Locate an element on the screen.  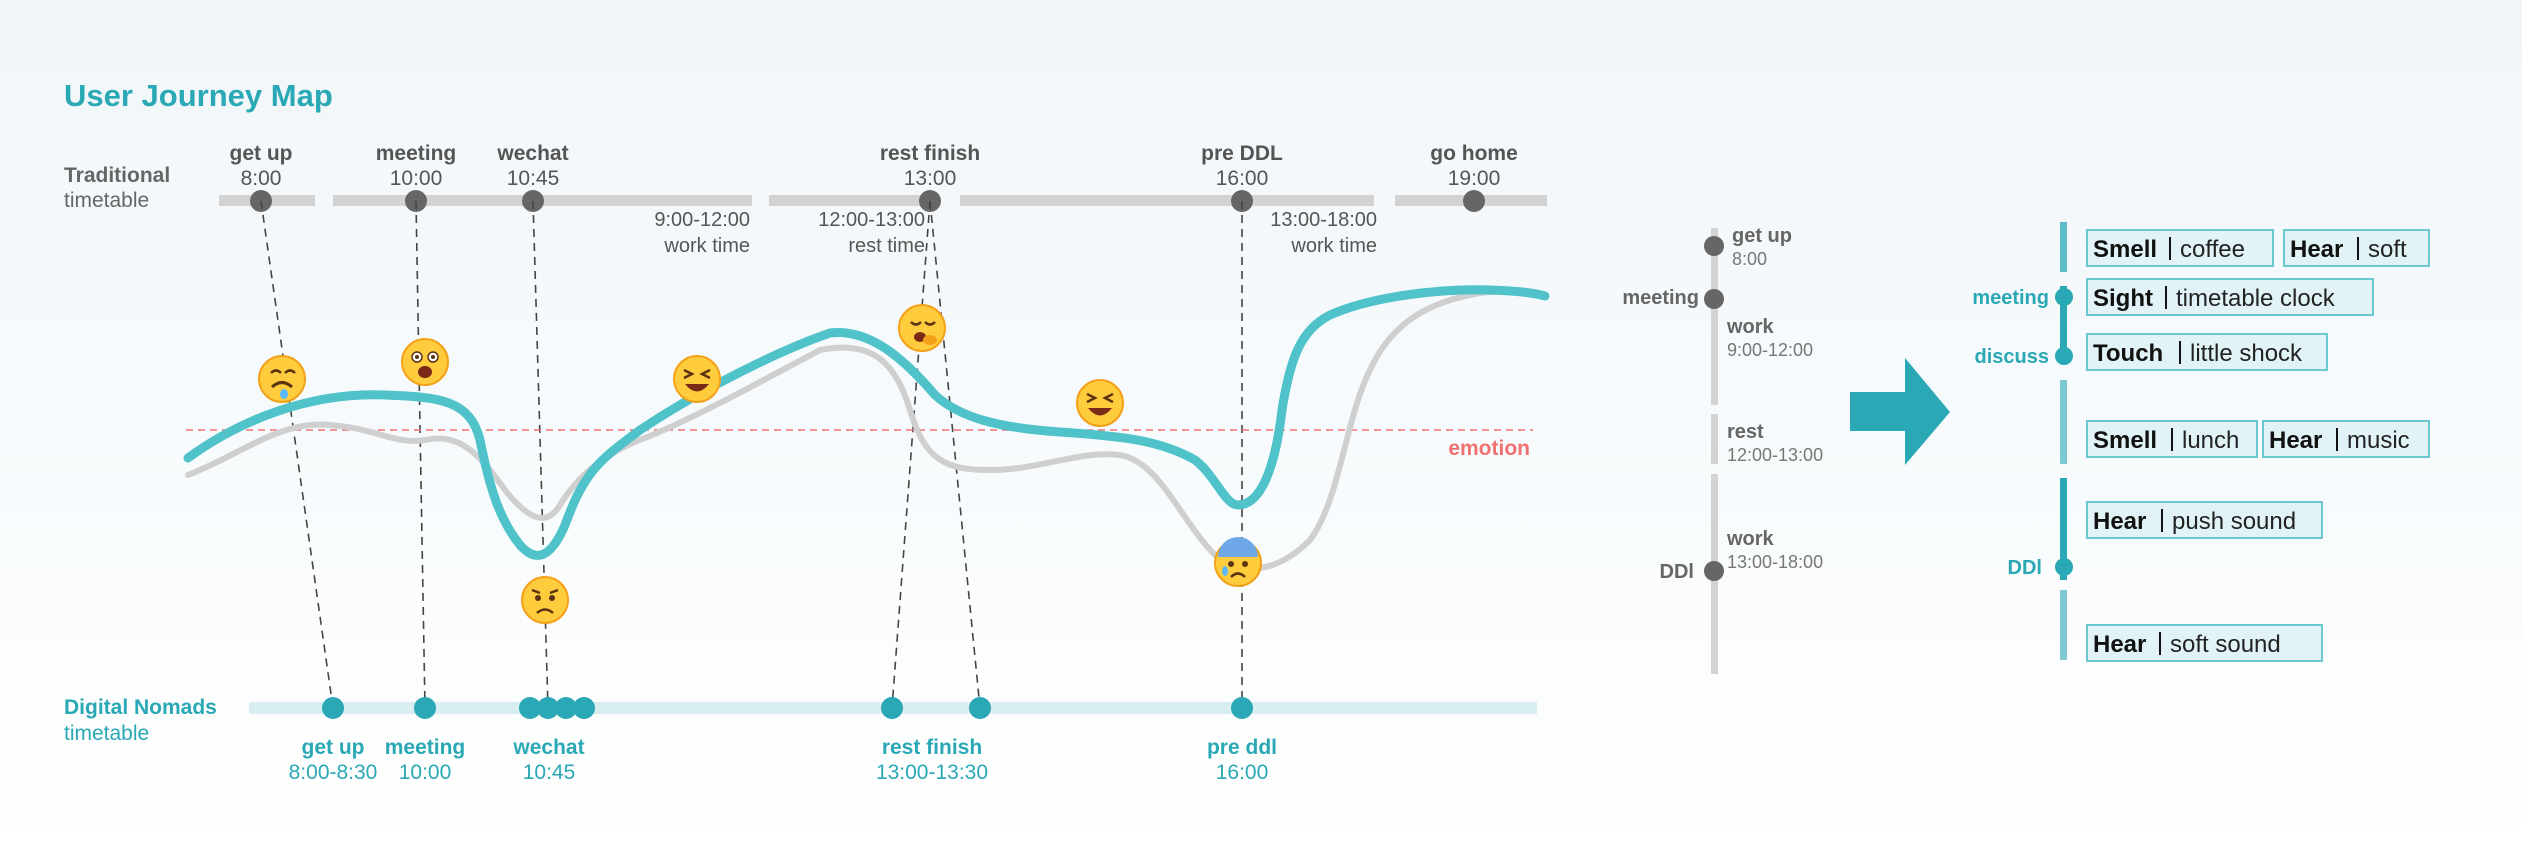
sense-tag: Hear soft sound is located at coordinates (2204, 643).